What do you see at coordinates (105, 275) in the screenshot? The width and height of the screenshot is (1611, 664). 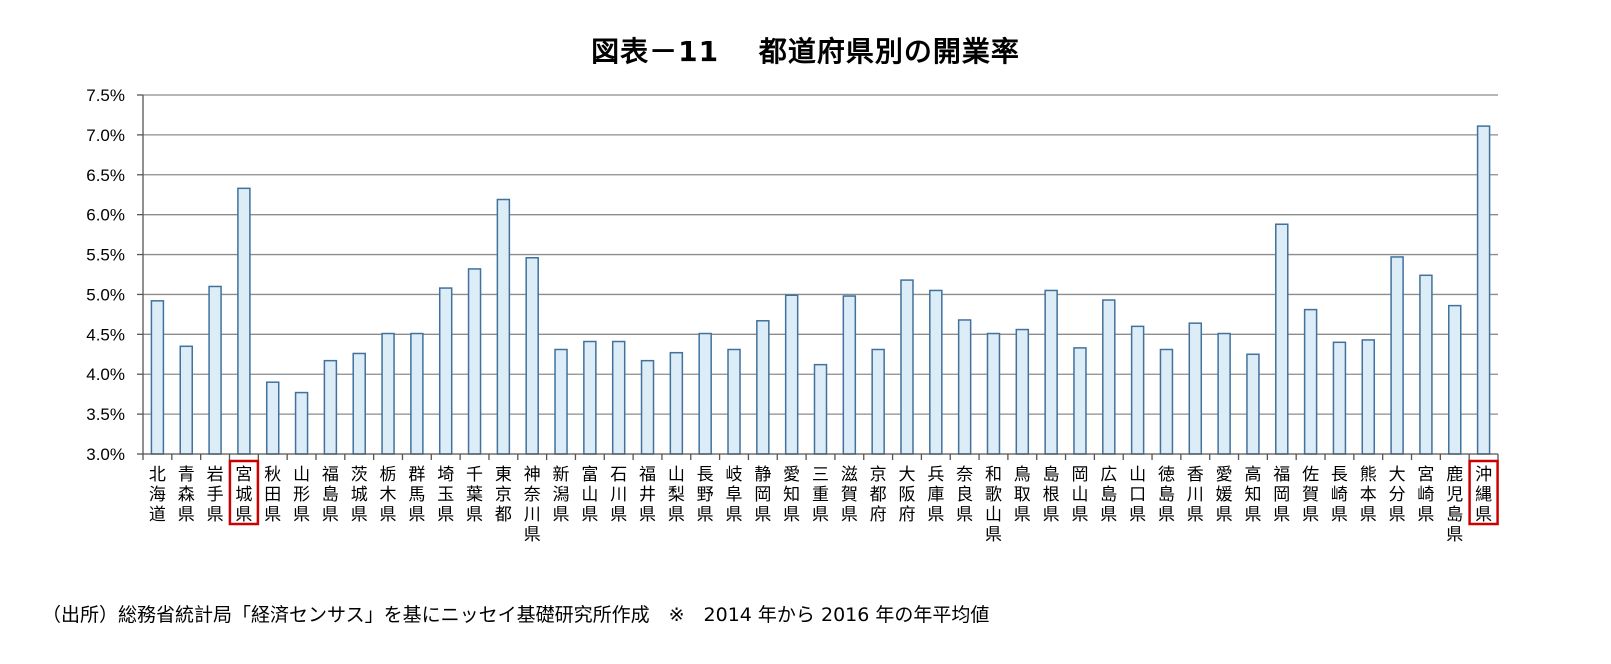 I see `y-tick-labels: 3.0% 3.5% 4.0% 4.5% 5.0% 5.5% 6.0% 6.5% 7.0% 7.5%` at bounding box center [105, 275].